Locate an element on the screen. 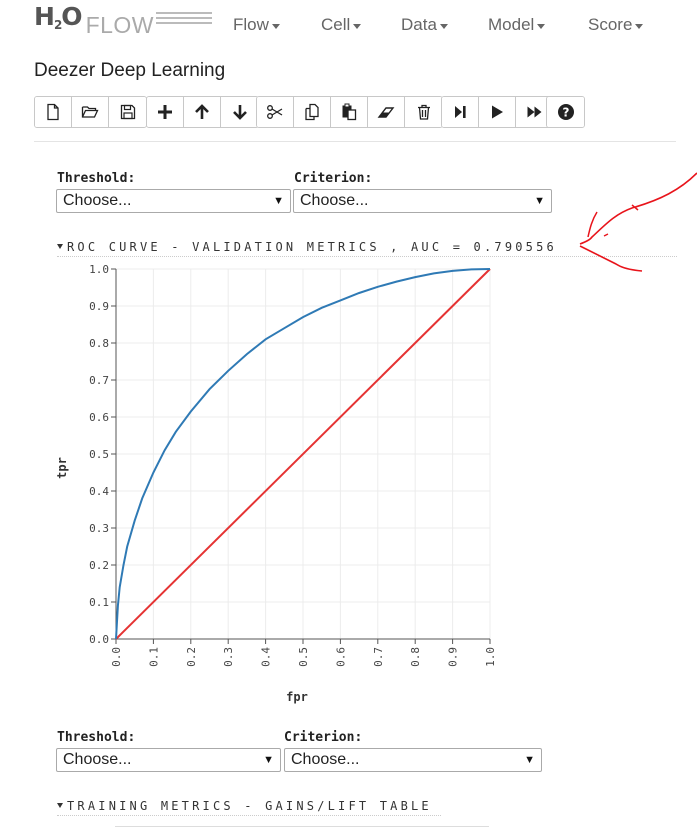 The width and height of the screenshot is (697, 830). y-tick-label: 0.0 is located at coordinates (99, 639).